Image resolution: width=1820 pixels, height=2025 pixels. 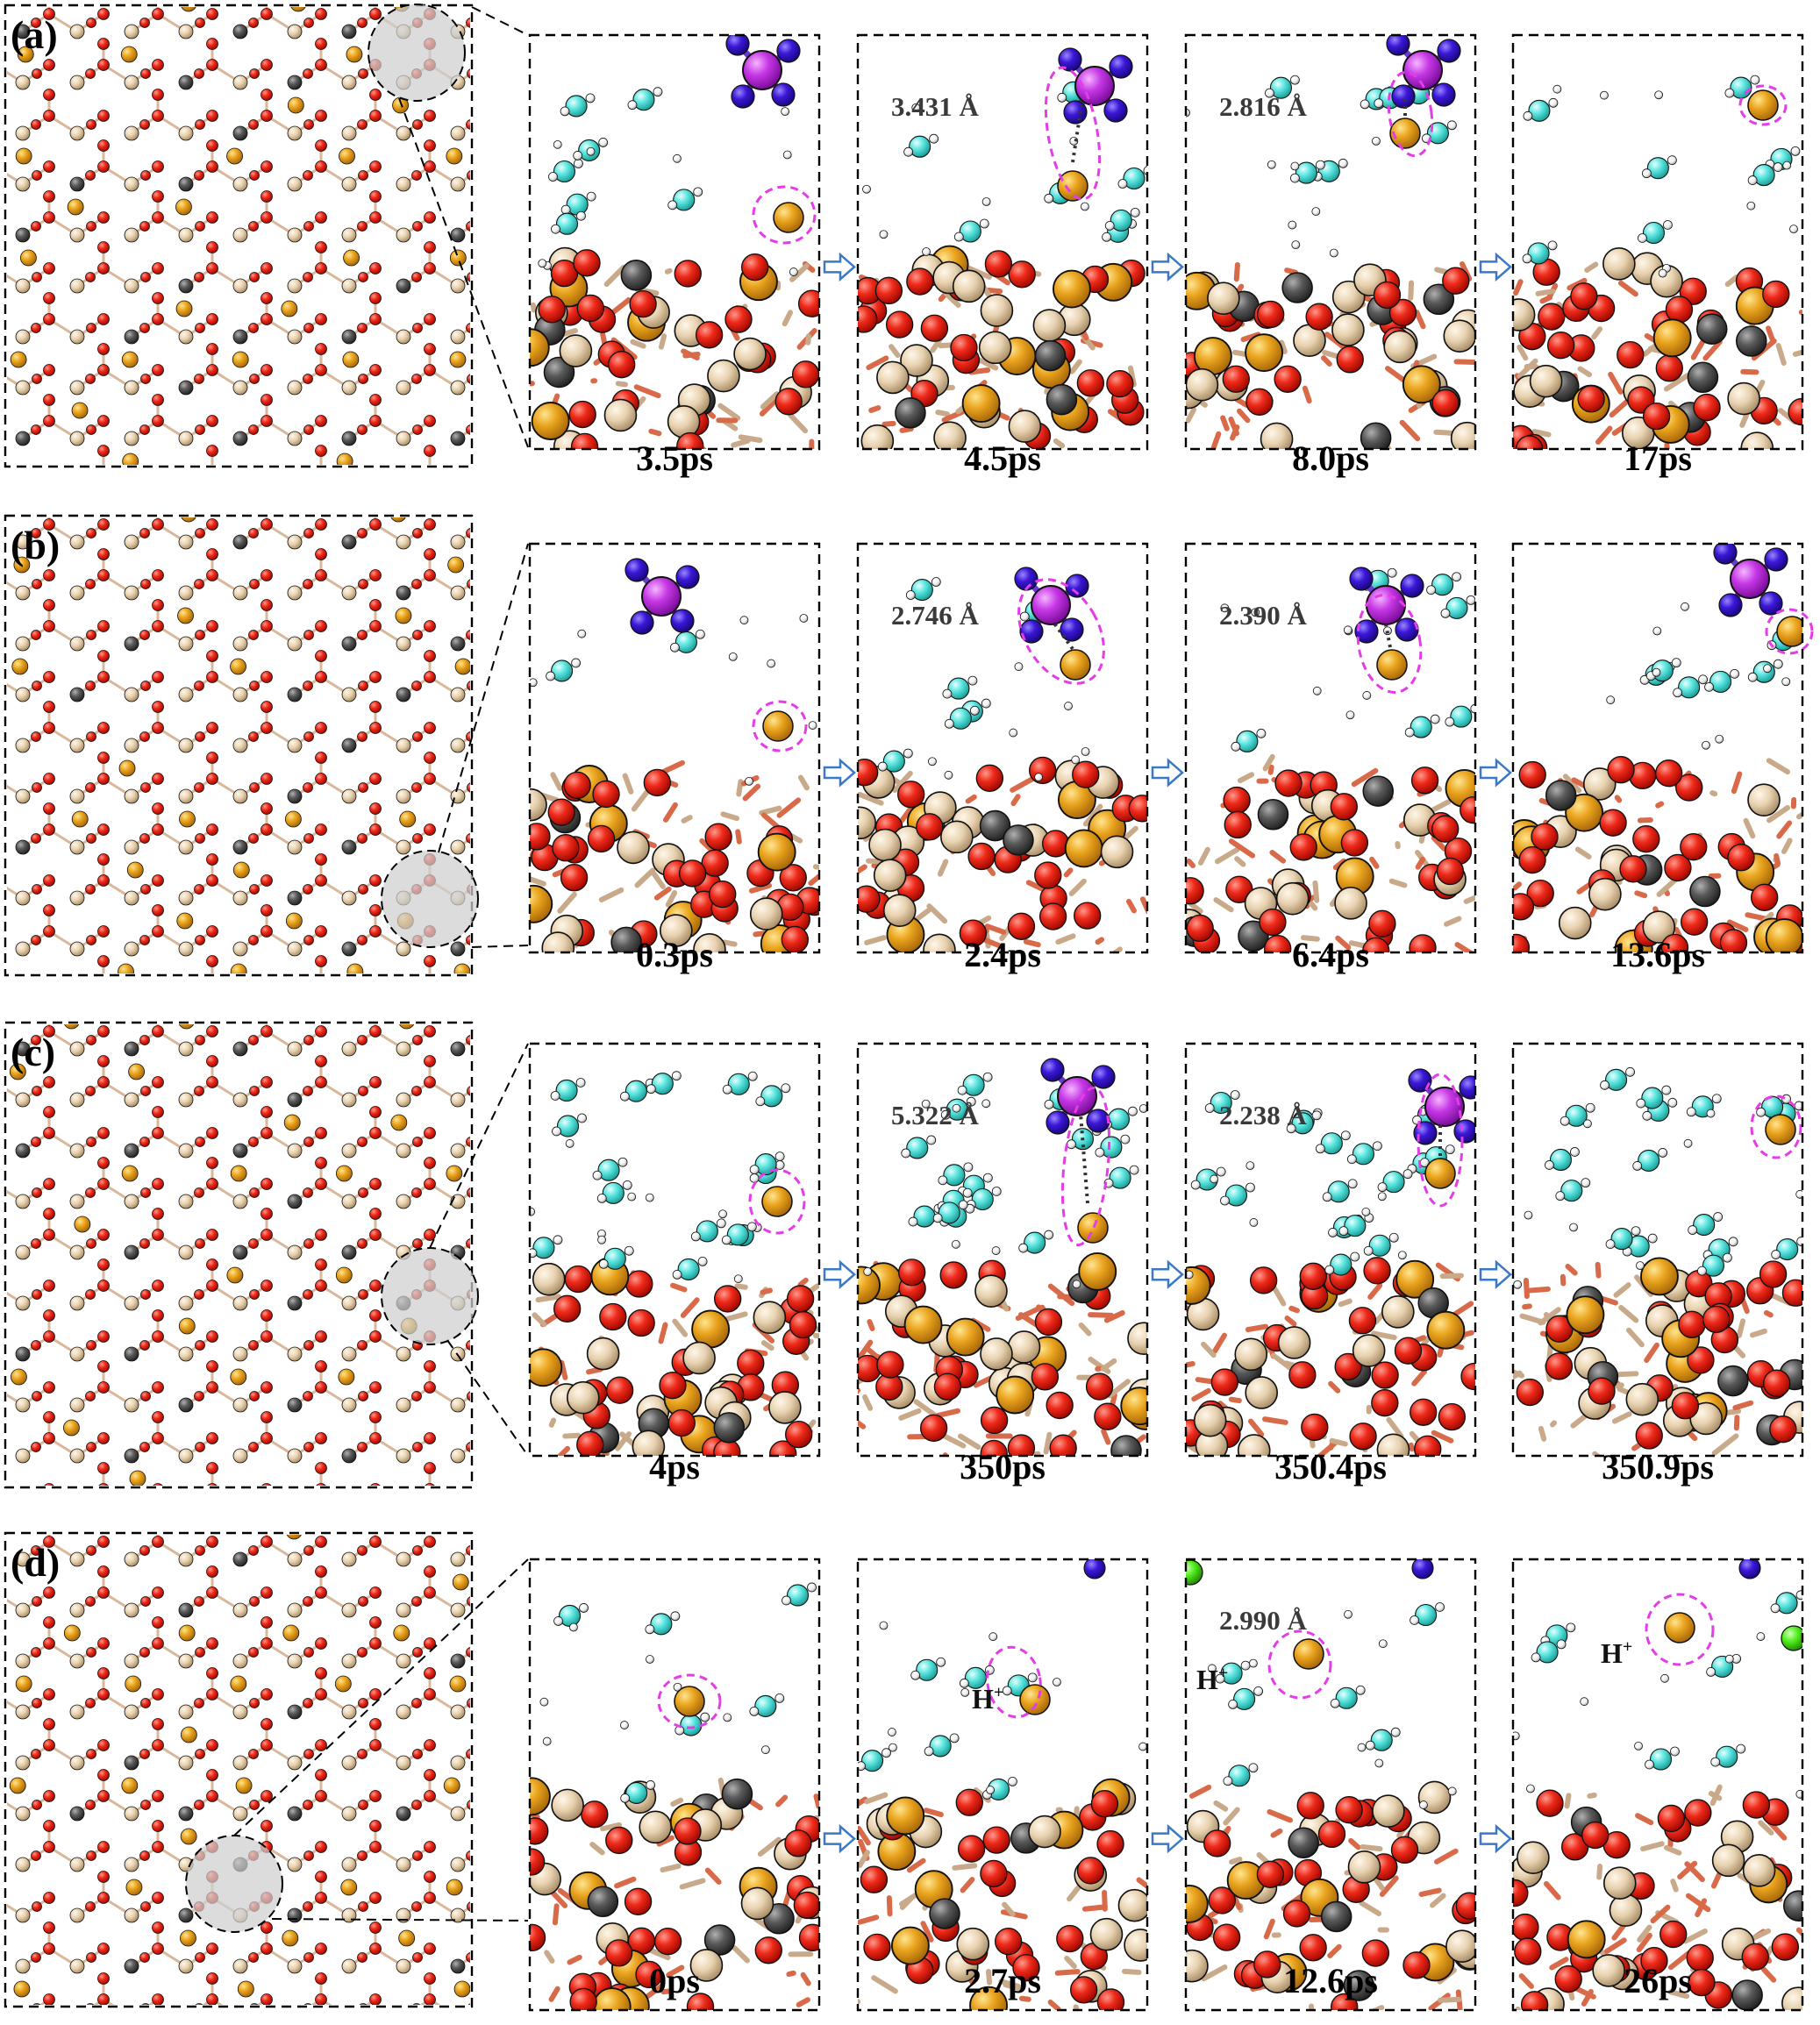 I want to click on highlight-ring, so click(x=1410, y=114).